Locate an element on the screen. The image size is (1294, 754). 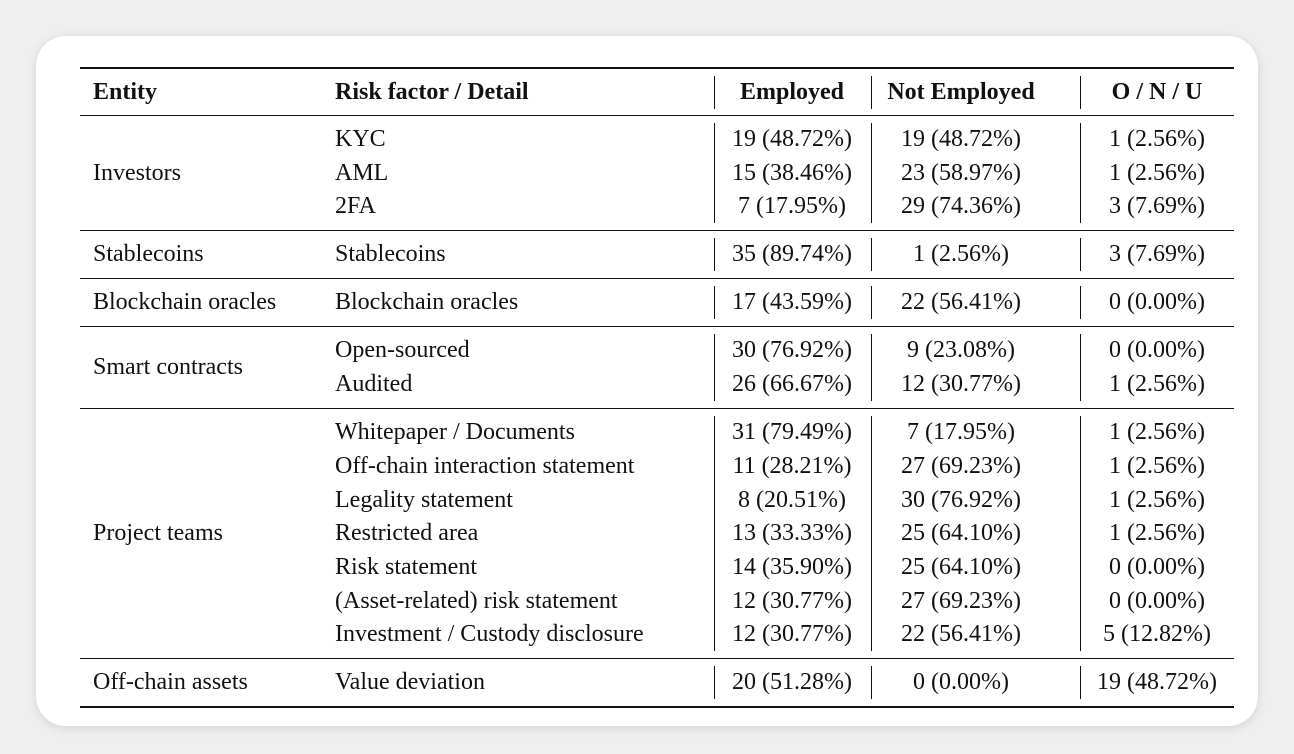
detail-cell: Risk statement is located at coordinates (406, 566).